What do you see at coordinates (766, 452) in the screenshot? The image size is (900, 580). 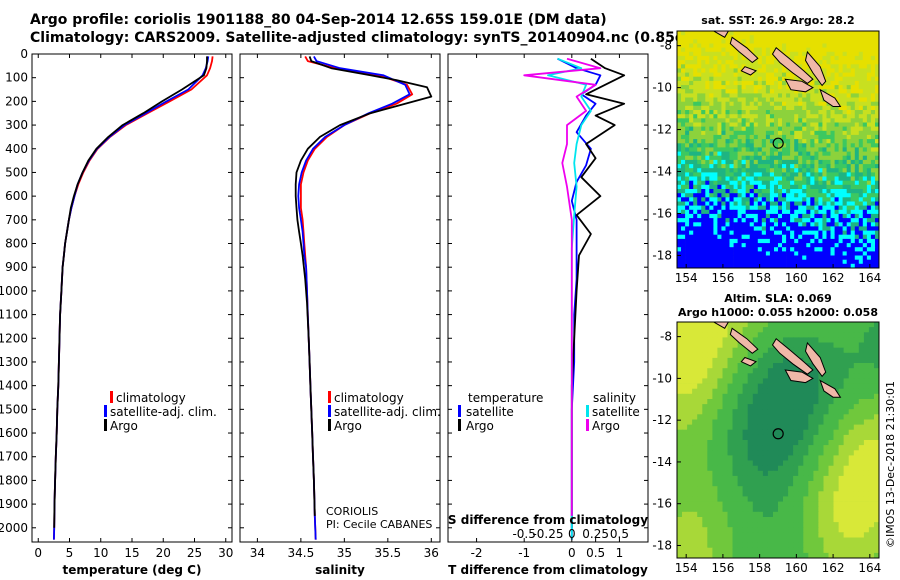 I see `sla-map-axes: 154 156 158 160 162 164-8-10-12-14-16-18` at bounding box center [766, 452].